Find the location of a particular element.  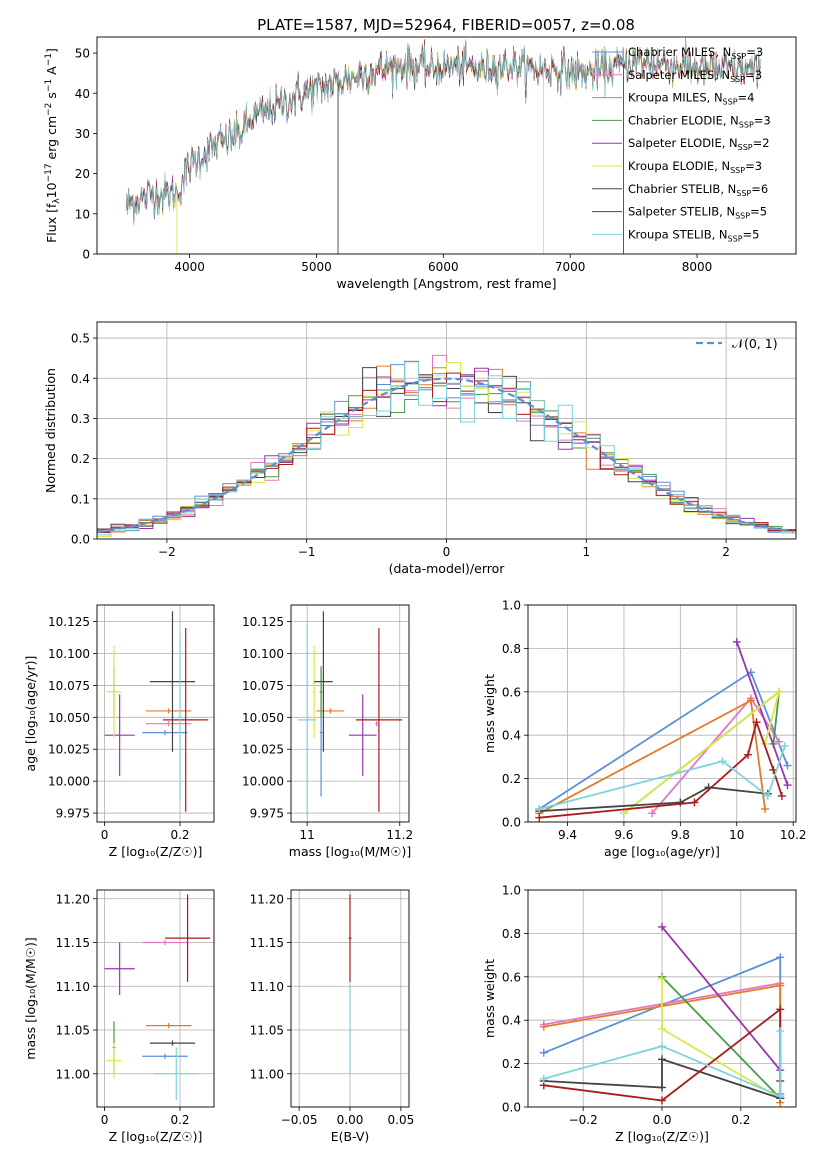

y-axis-label: mass [log₁₀(M/M☉)] is located at coordinates (30, 998).